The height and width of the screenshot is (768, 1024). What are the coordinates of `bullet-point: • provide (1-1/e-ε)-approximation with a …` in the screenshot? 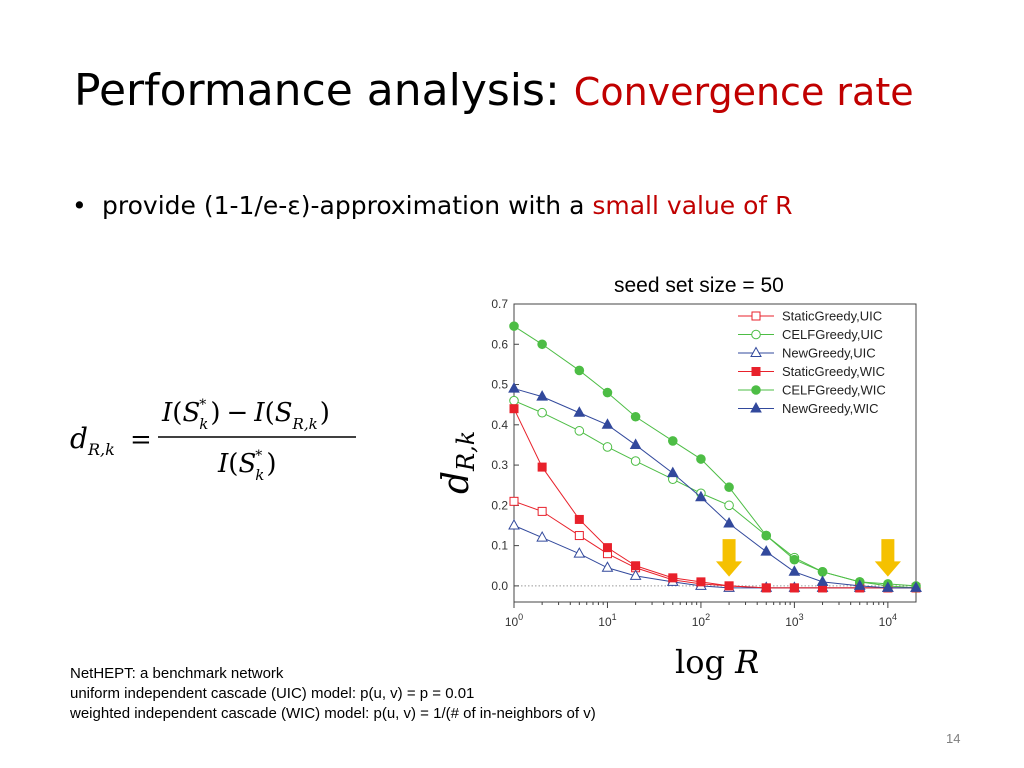 It's located at (432, 205).